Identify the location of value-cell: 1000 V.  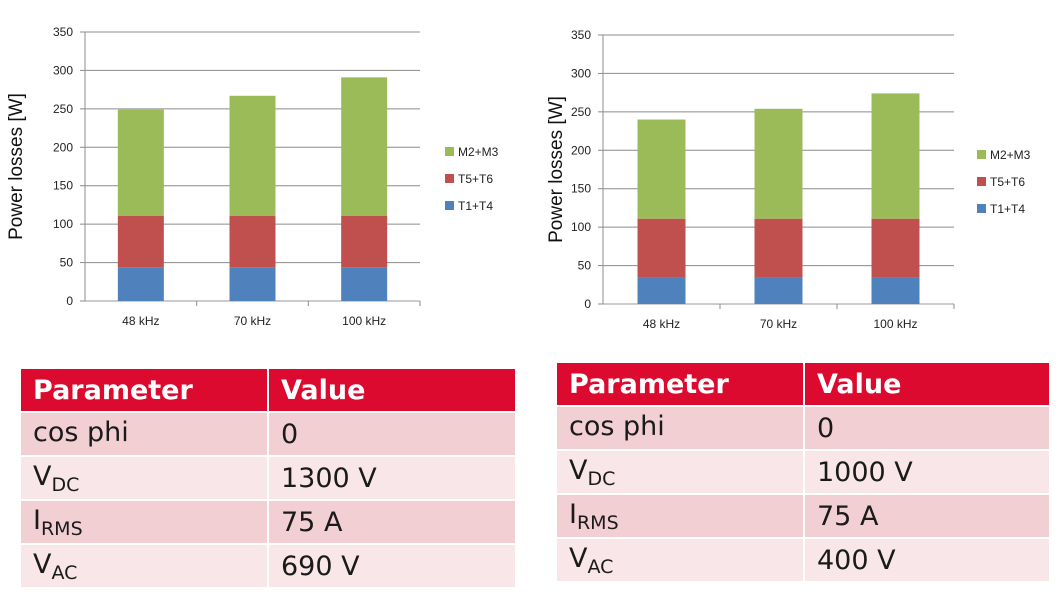
(927, 471).